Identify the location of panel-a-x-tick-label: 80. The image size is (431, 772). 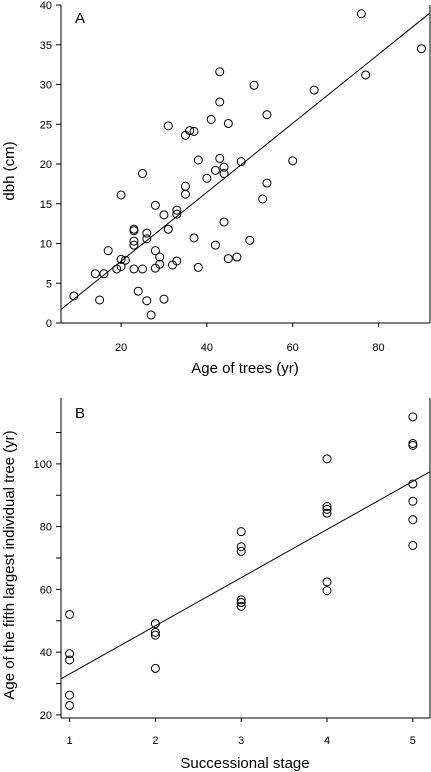
(378, 348).